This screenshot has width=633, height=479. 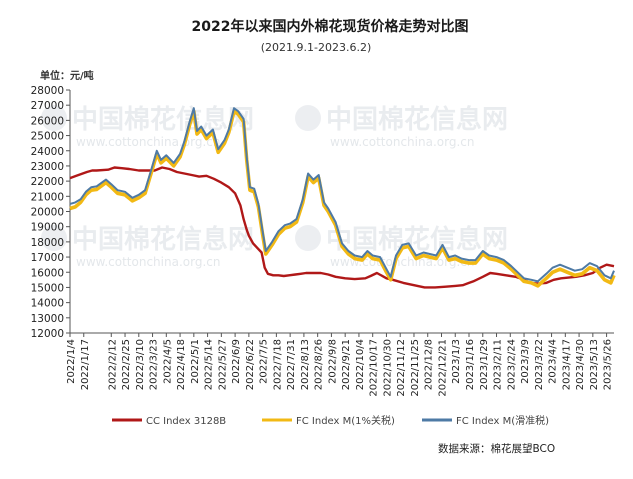 What do you see at coordinates (47, 304) in the screenshot?
I see `y-tick-label: 14000` at bounding box center [47, 304].